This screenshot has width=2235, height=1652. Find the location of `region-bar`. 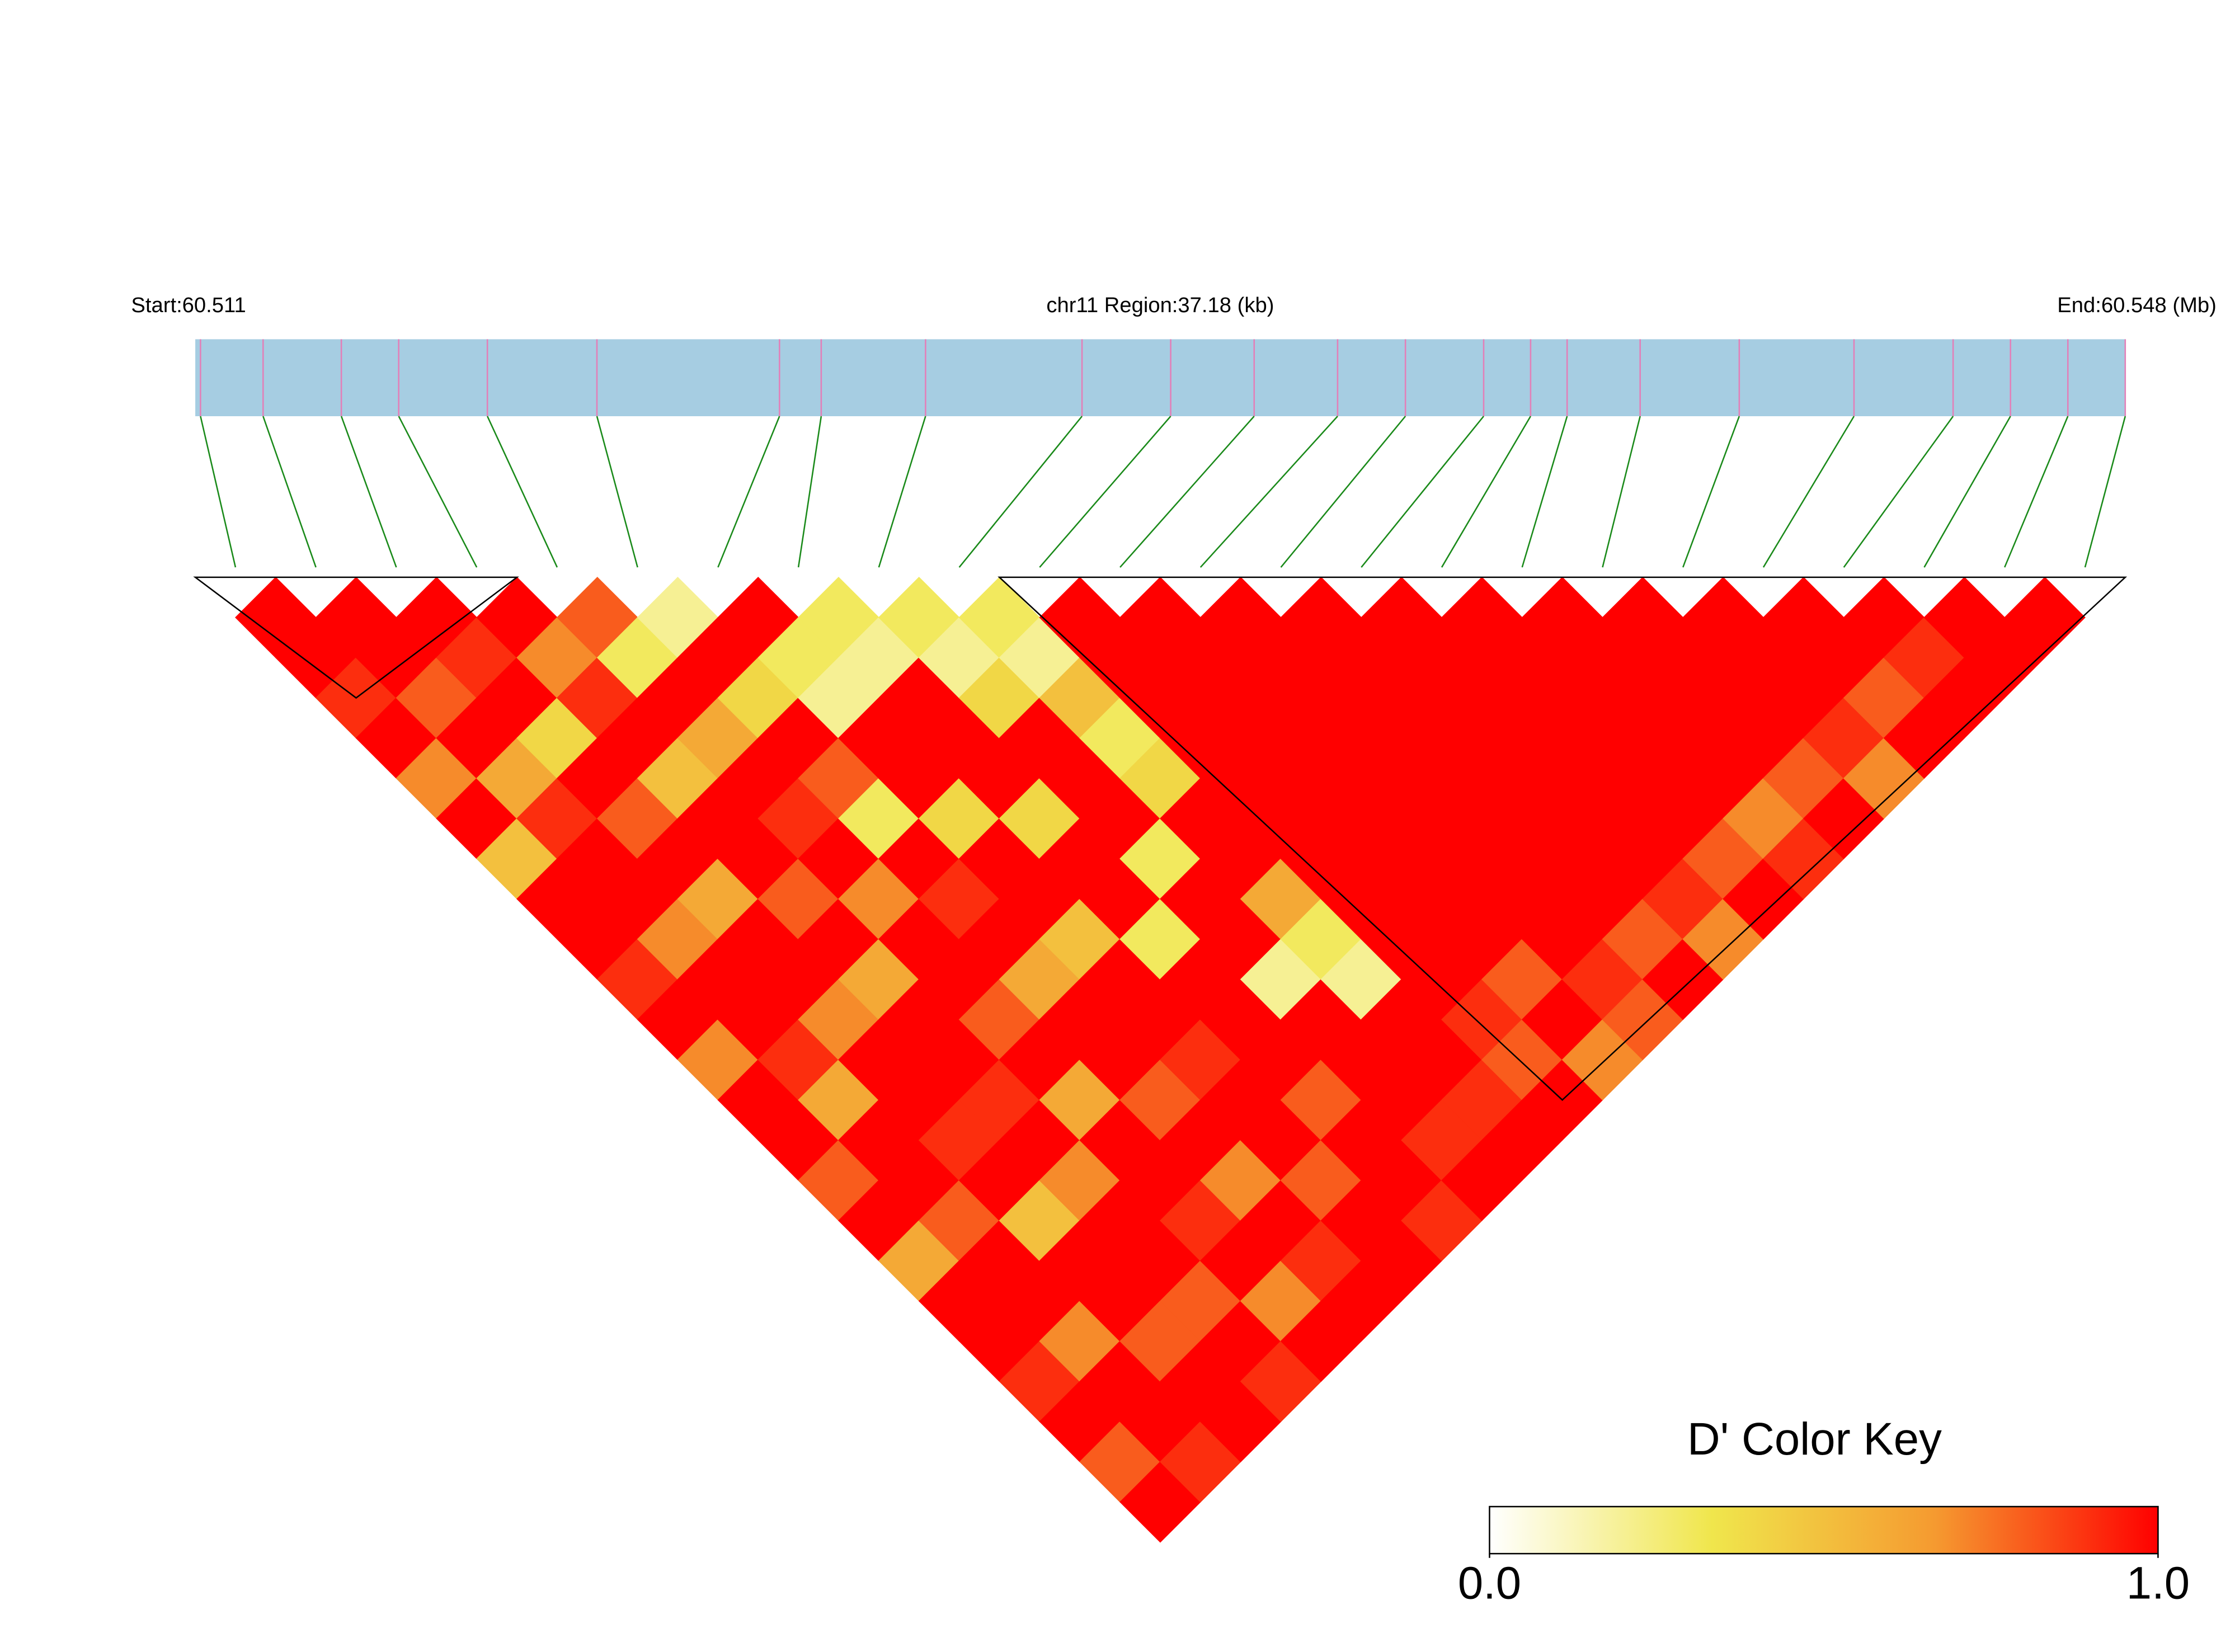

region-bar is located at coordinates (1160, 377).